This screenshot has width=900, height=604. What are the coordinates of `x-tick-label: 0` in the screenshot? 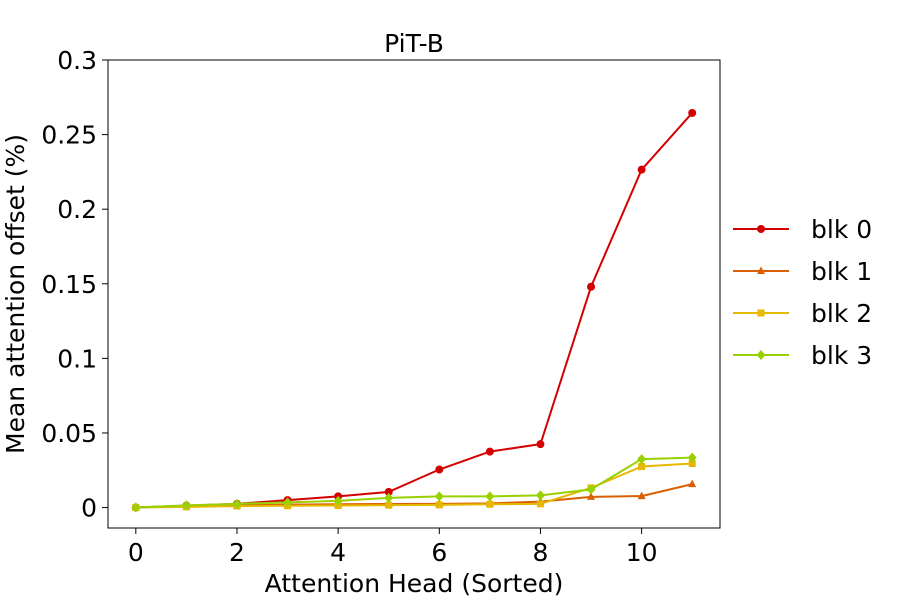 It's located at (136, 552).